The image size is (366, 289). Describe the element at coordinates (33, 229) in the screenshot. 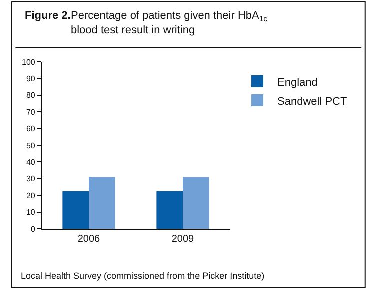

I see `y-tick-label: 0` at that location.